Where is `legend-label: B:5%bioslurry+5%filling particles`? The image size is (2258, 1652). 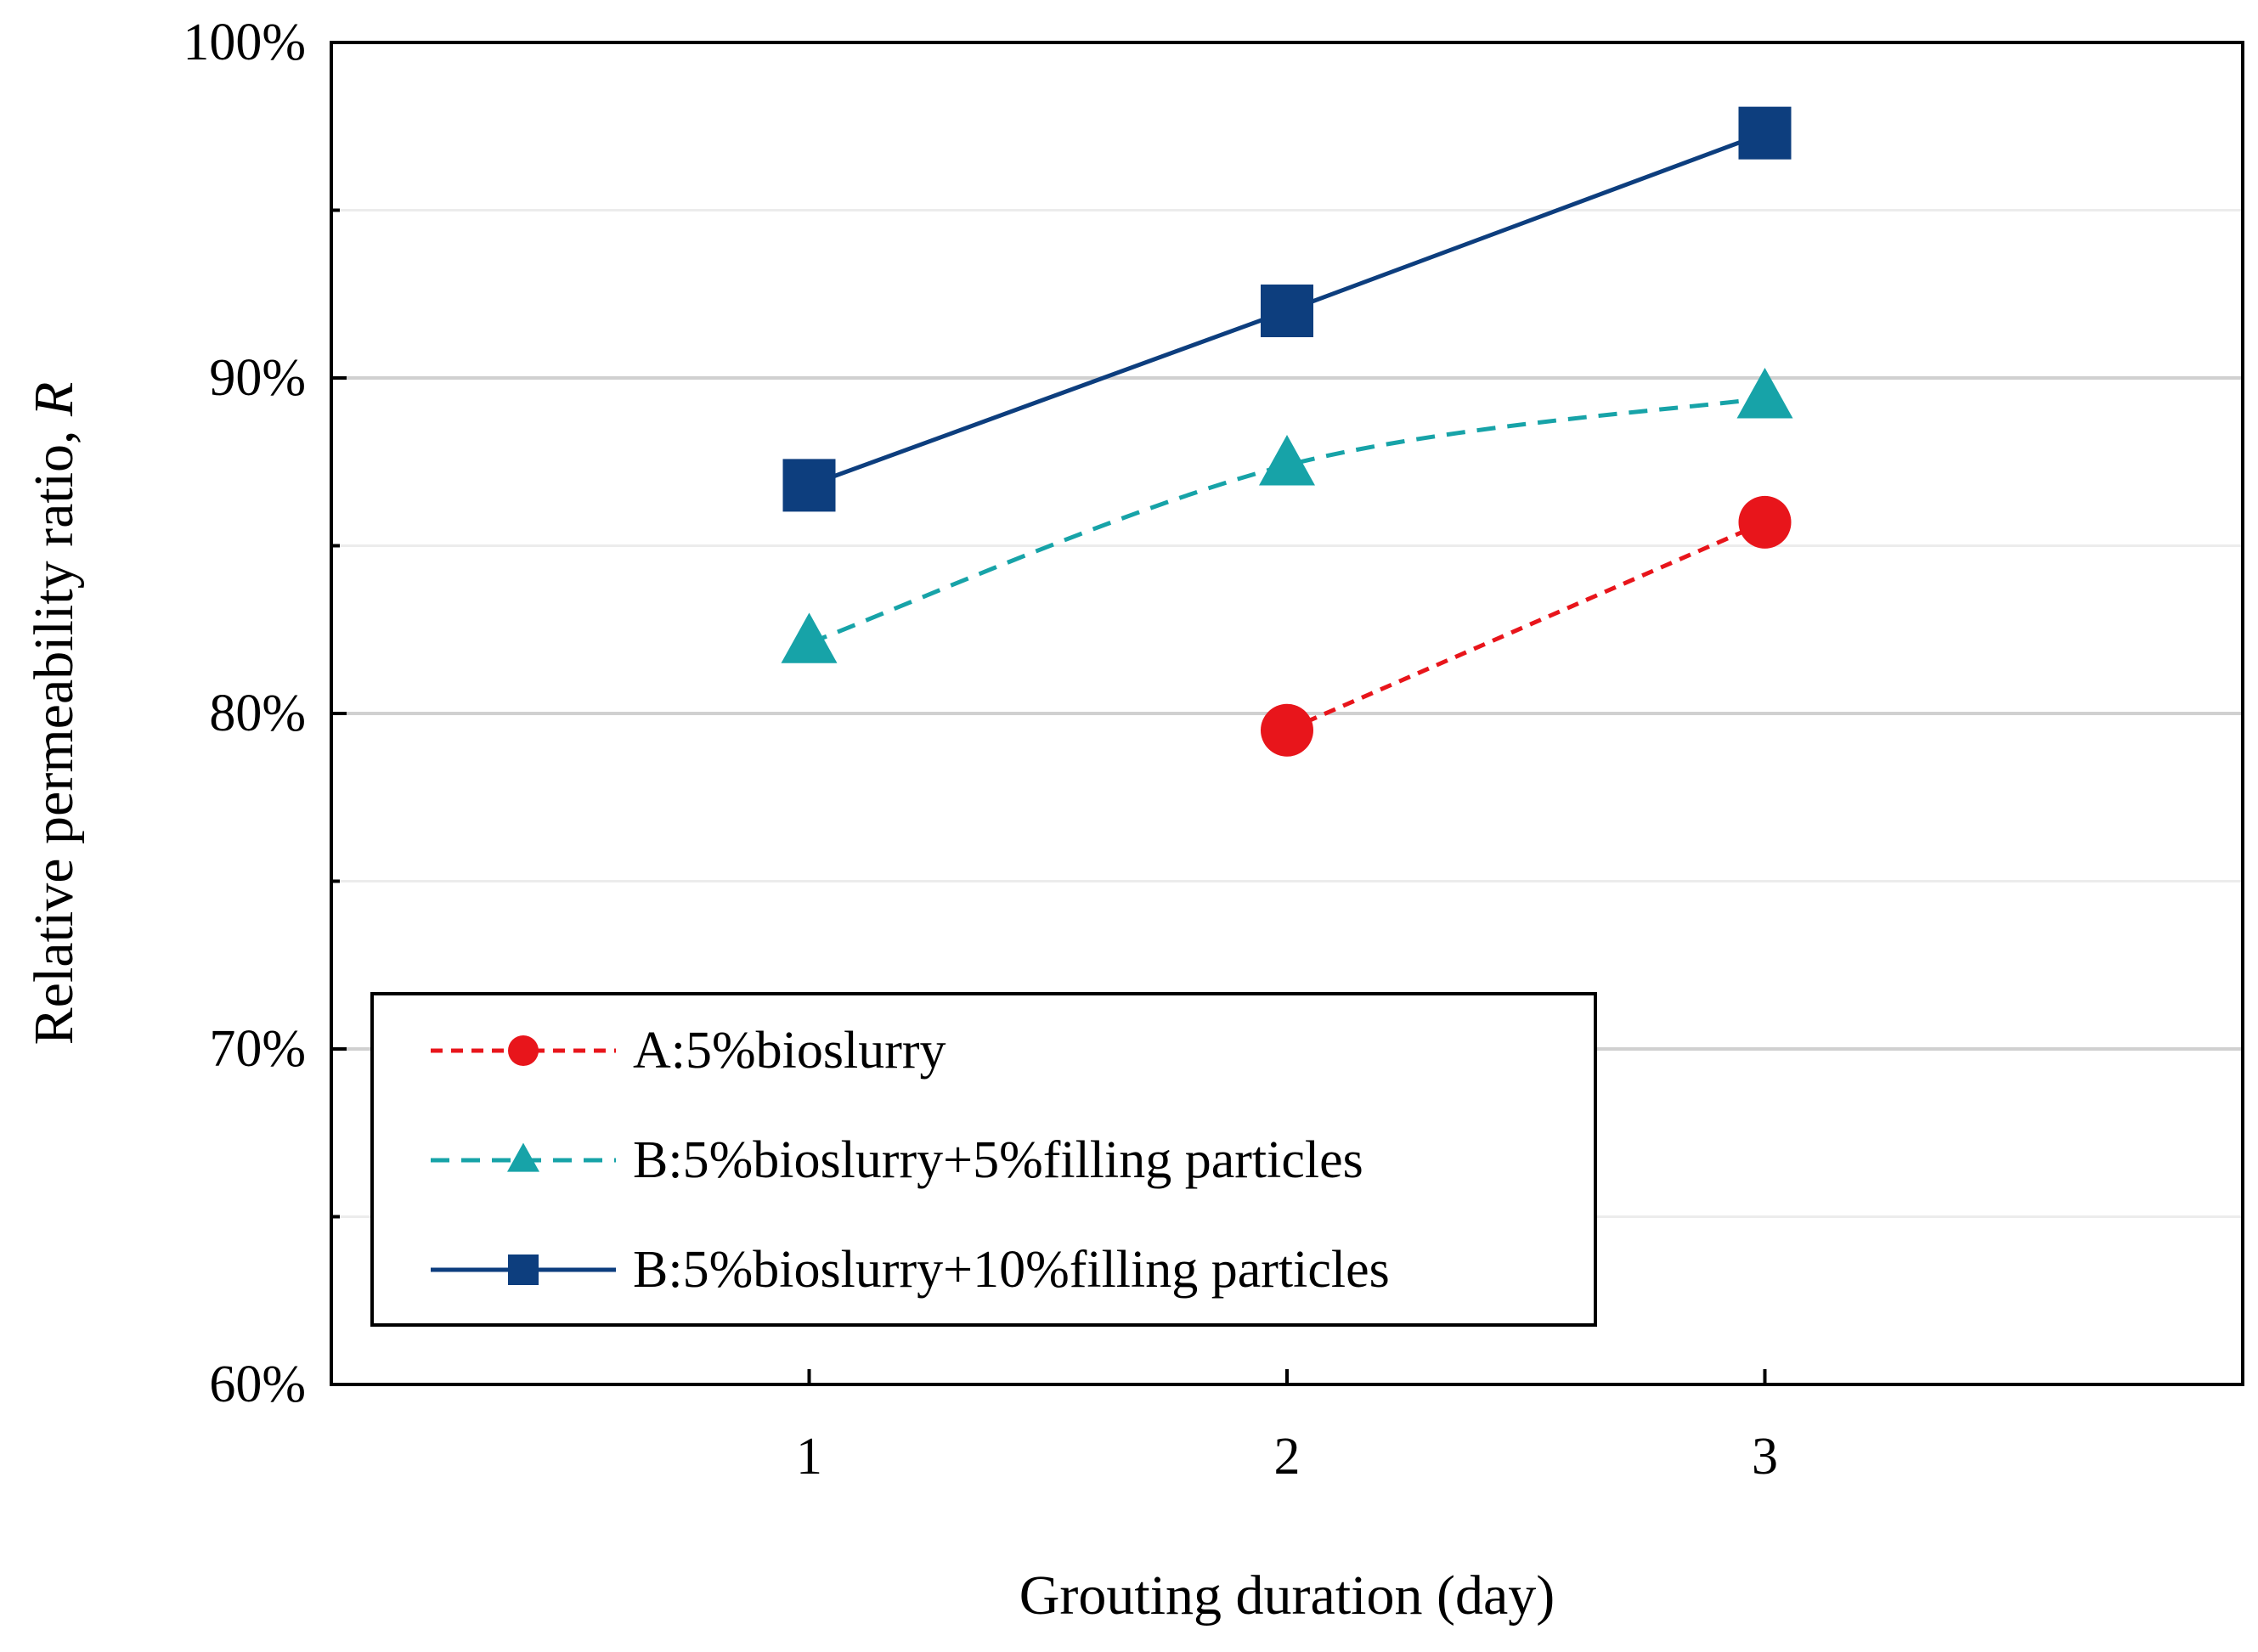
legend-label: B:5%bioslurry+5%filling particles is located at coordinates (998, 1160).